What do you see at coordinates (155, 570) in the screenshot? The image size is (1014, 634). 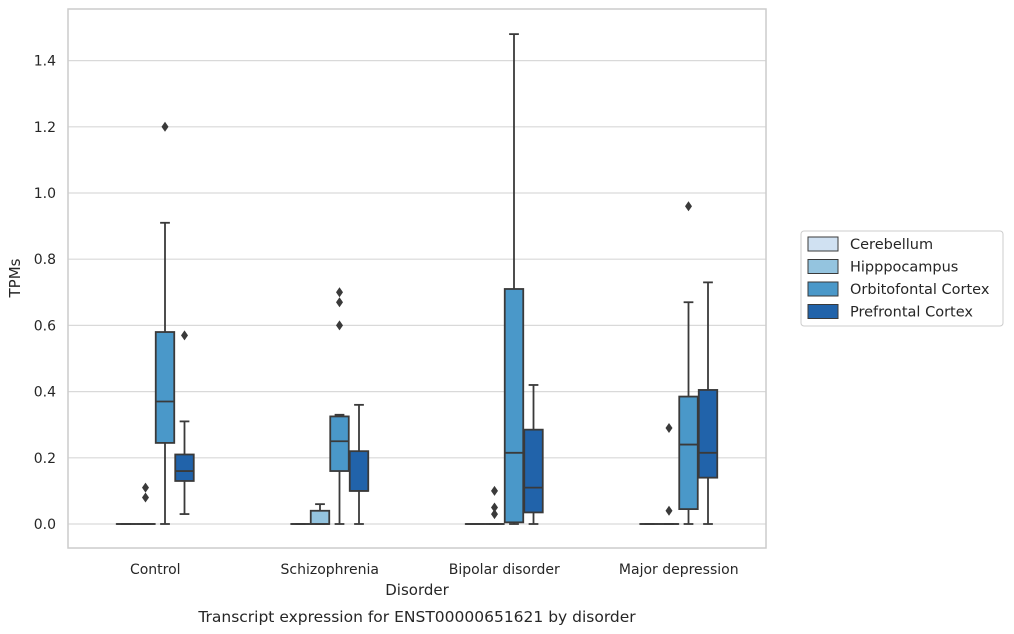 I see `x-tick-label: Control` at bounding box center [155, 570].